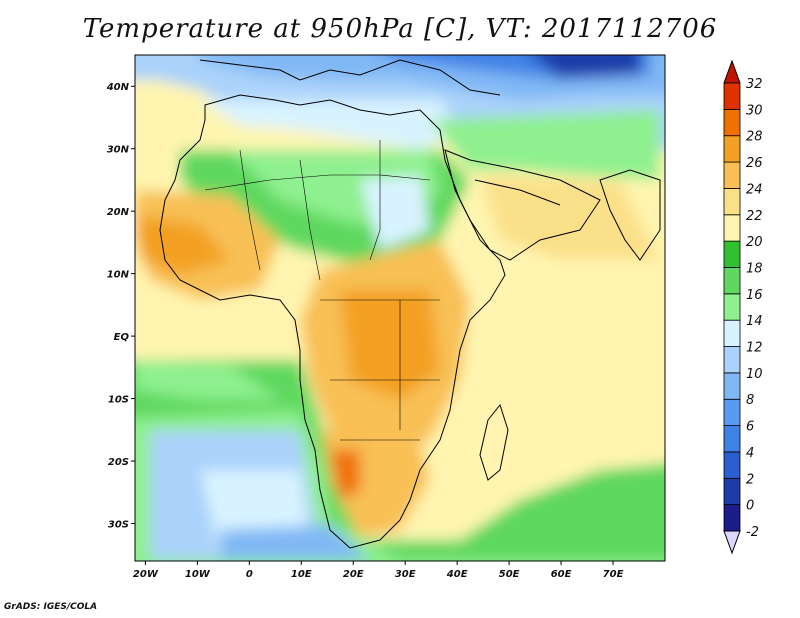  What do you see at coordinates (754, 84) in the screenshot?
I see `colorbar-label: 32` at bounding box center [754, 84].